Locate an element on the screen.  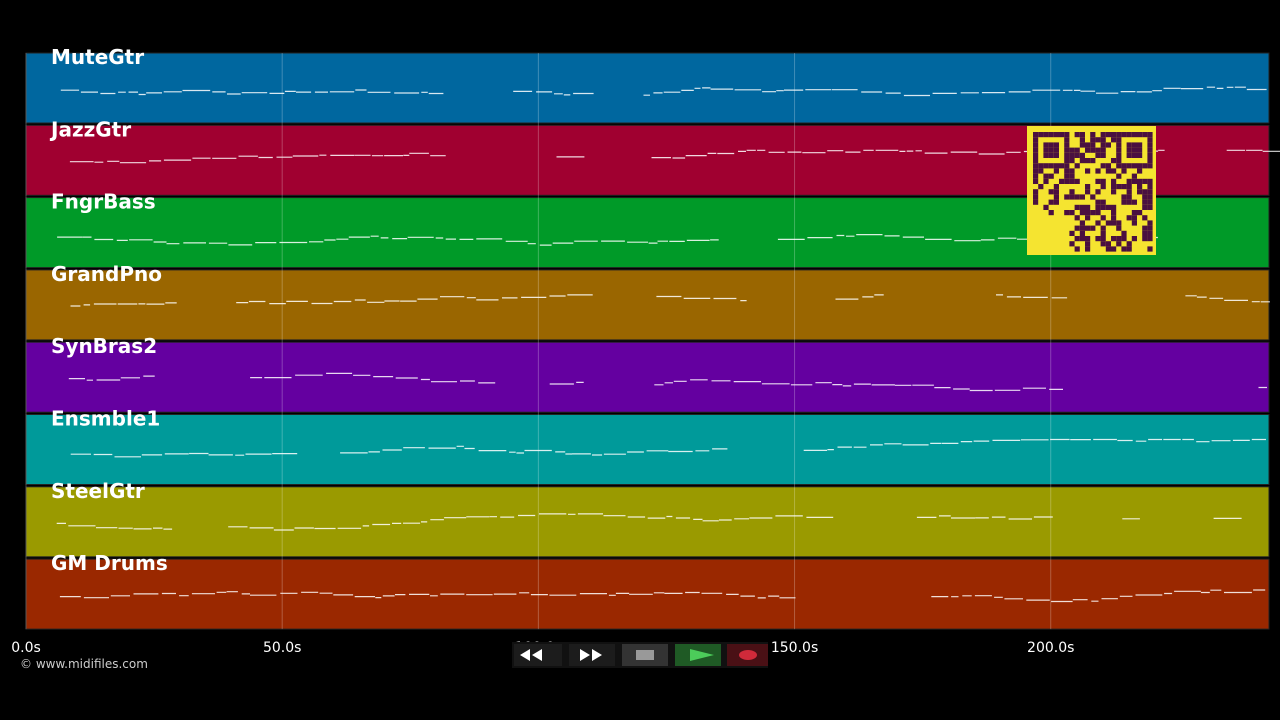
play-button is located at coordinates (698, 655).